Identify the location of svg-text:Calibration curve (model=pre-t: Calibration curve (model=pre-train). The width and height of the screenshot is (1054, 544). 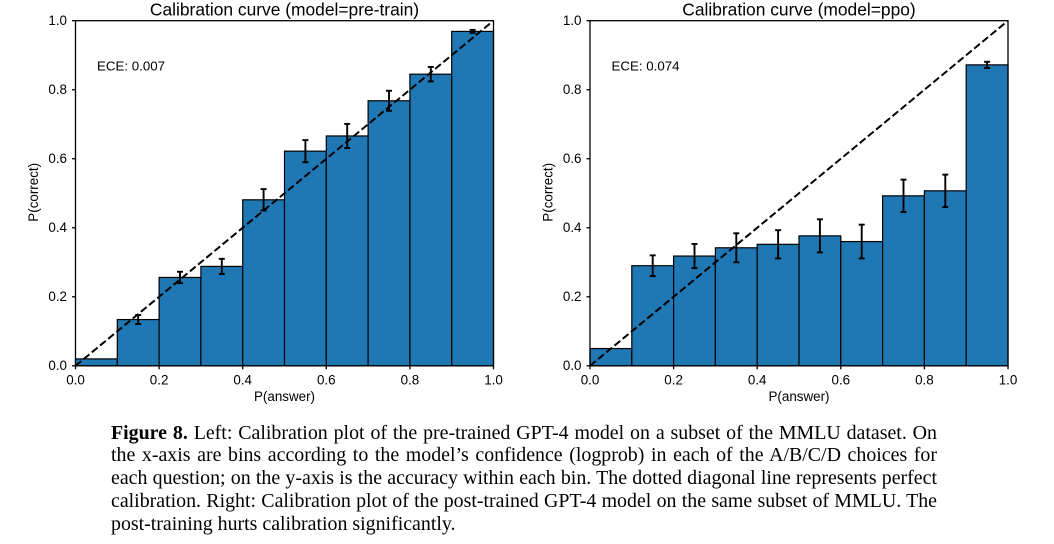
(284, 10).